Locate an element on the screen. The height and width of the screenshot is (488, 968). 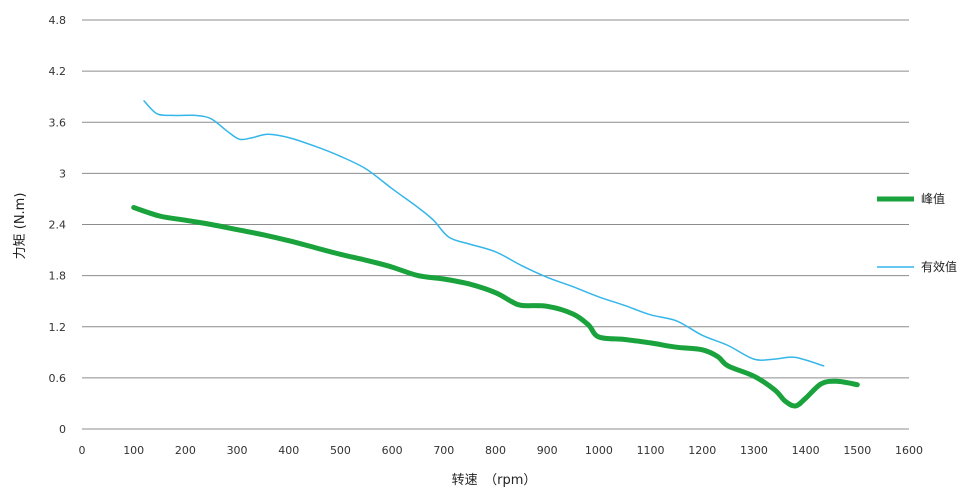
x-tick-label: 400 is located at coordinates (288, 450).